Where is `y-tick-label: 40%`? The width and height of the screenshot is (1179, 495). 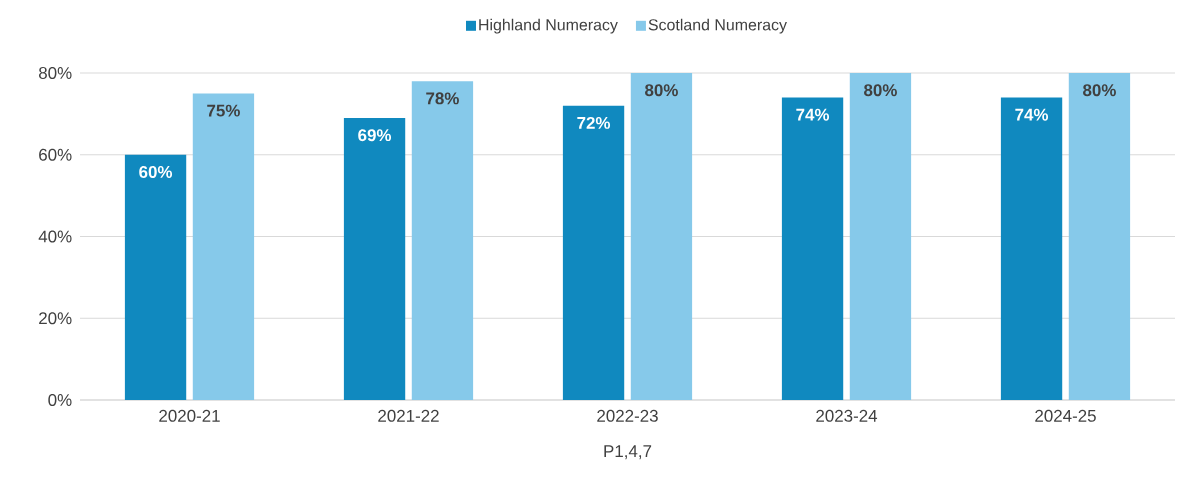
y-tick-label: 40% is located at coordinates (55, 236).